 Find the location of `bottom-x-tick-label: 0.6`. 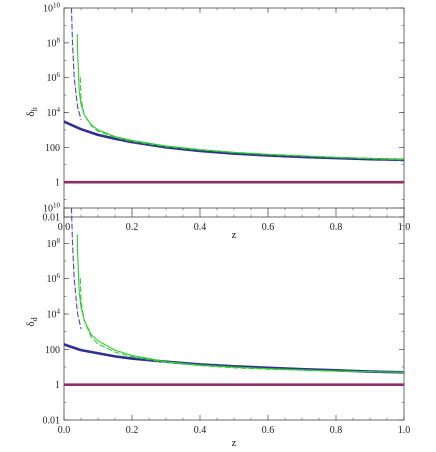

bottom-x-tick-label: 0.6 is located at coordinates (268, 430).